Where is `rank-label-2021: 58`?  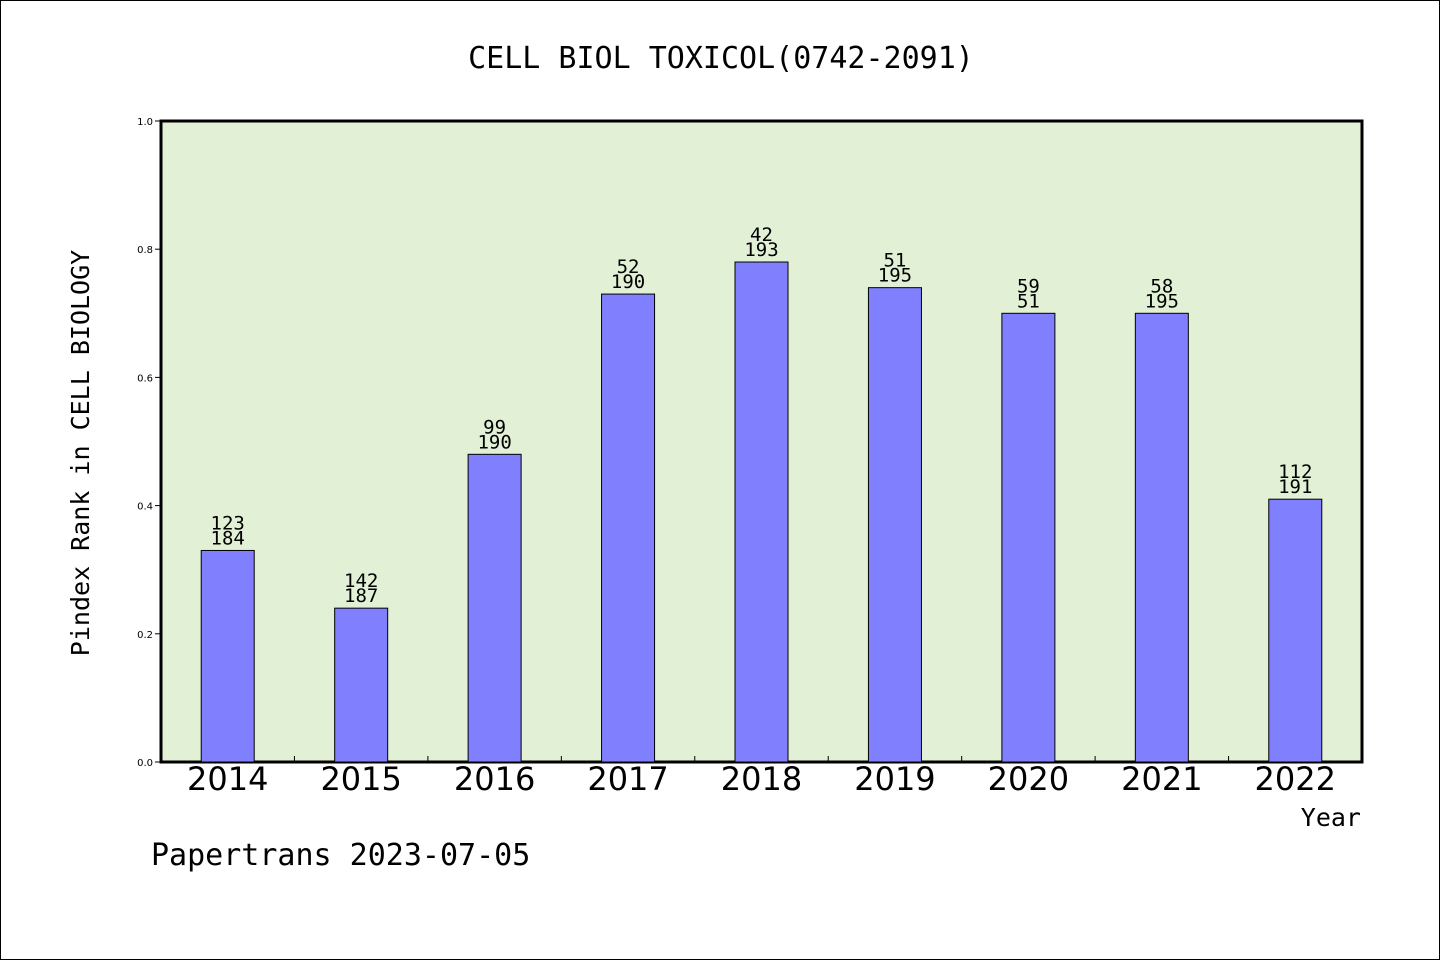 rank-label-2021: 58 is located at coordinates (1161, 286).